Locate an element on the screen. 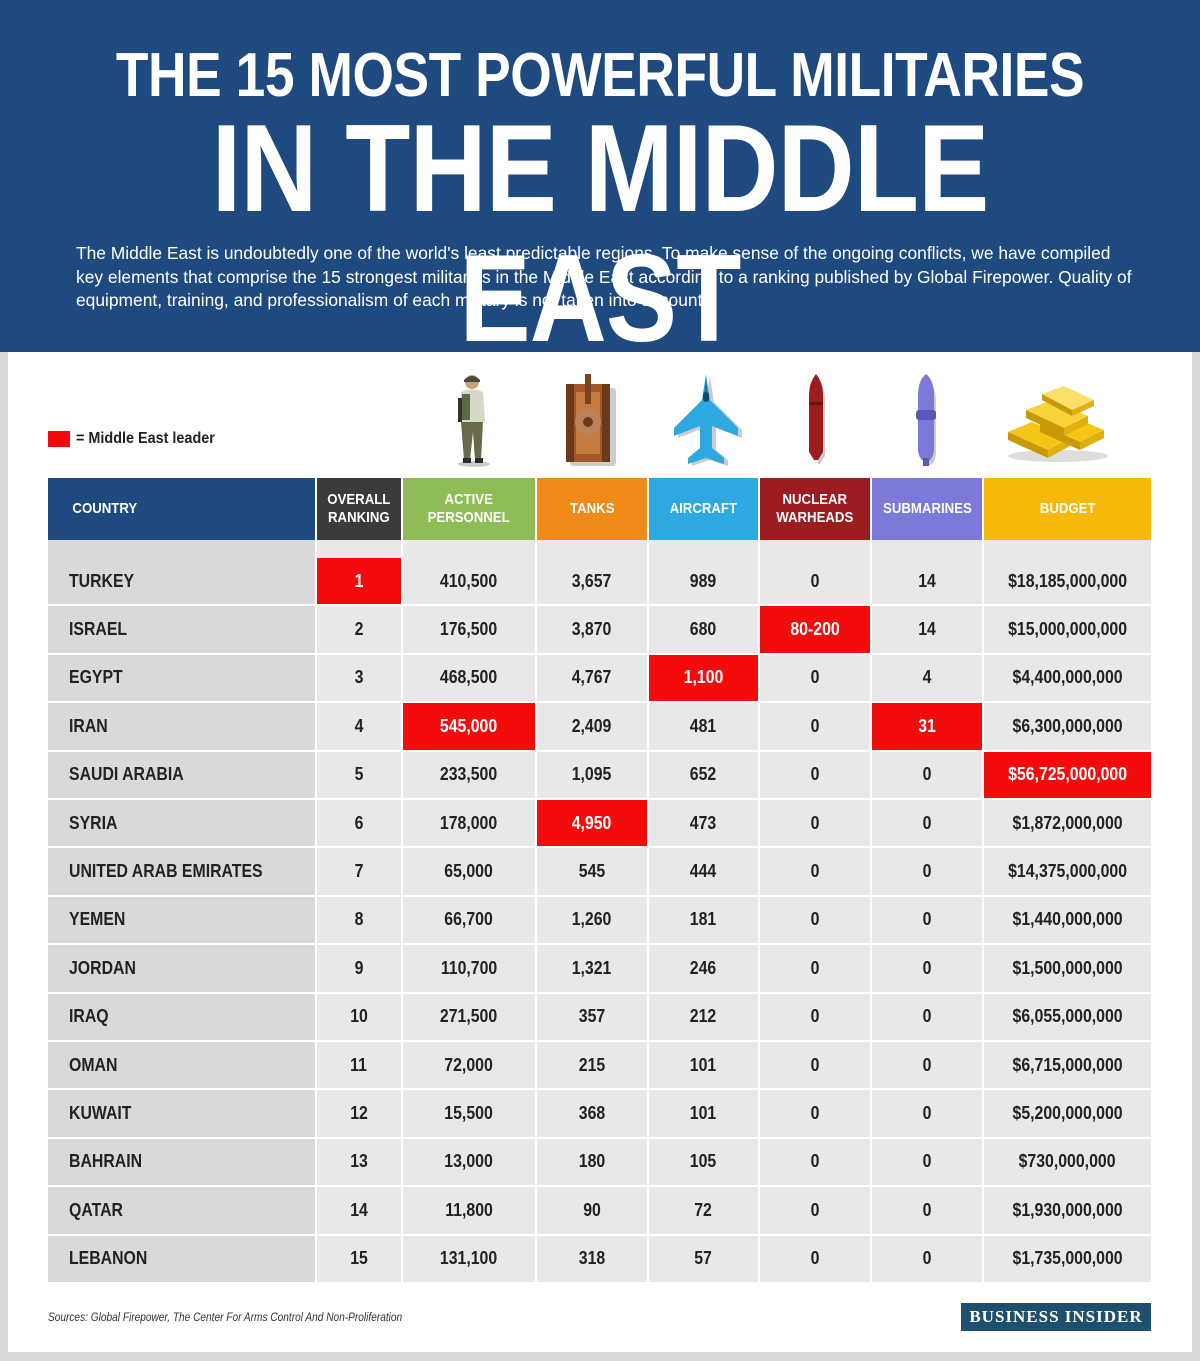 The image size is (1200, 1361). cell-budget: $730,000,000 is located at coordinates (1067, 1162).